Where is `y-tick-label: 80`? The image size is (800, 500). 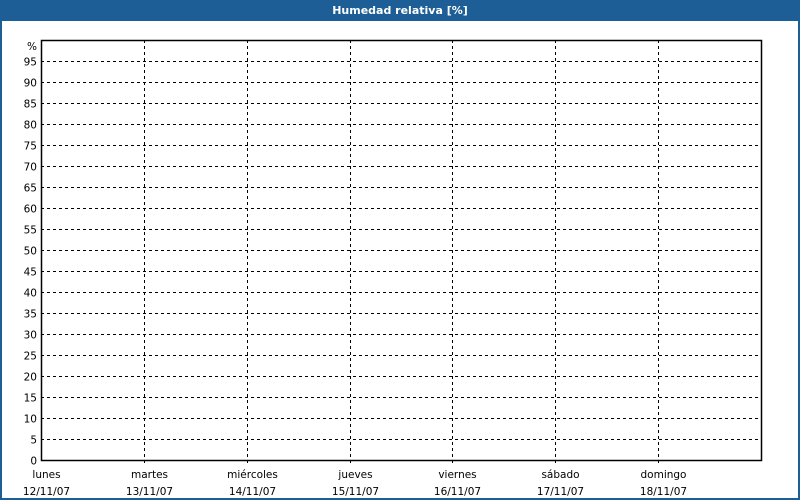 y-tick-label: 80 is located at coordinates (30, 126).